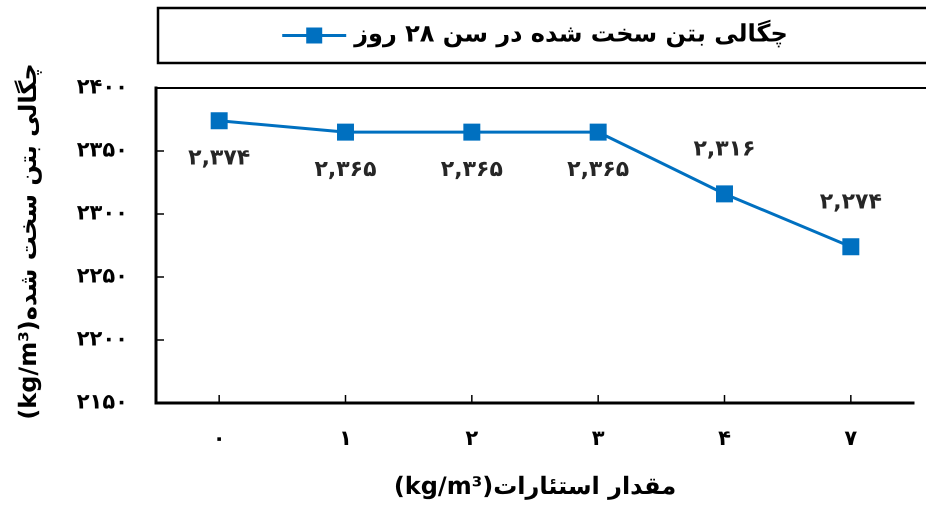  I want to click on x-tick-label: ۷, so click(851, 438).